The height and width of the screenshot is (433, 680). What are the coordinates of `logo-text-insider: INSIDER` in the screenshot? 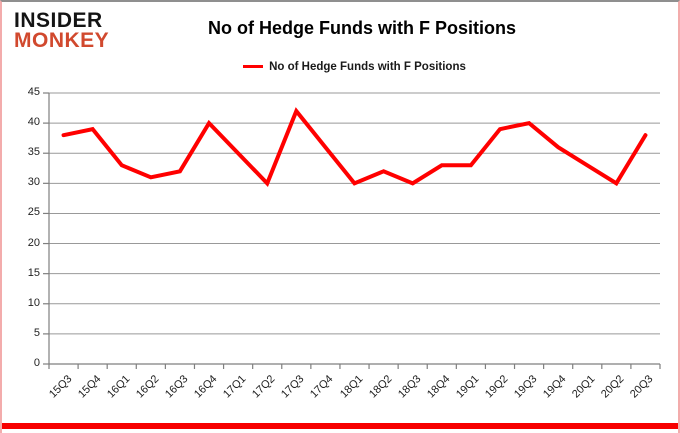 It's located at (58, 20).